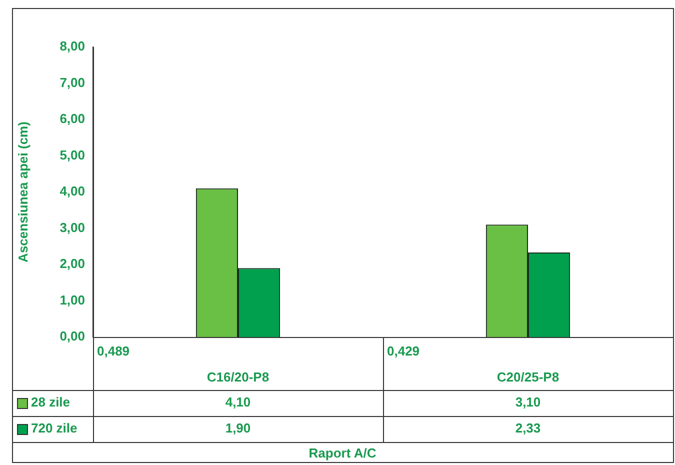 This screenshot has width=675, height=465. What do you see at coordinates (72, 300) in the screenshot?
I see `y-tick-label: 1,00` at bounding box center [72, 300].